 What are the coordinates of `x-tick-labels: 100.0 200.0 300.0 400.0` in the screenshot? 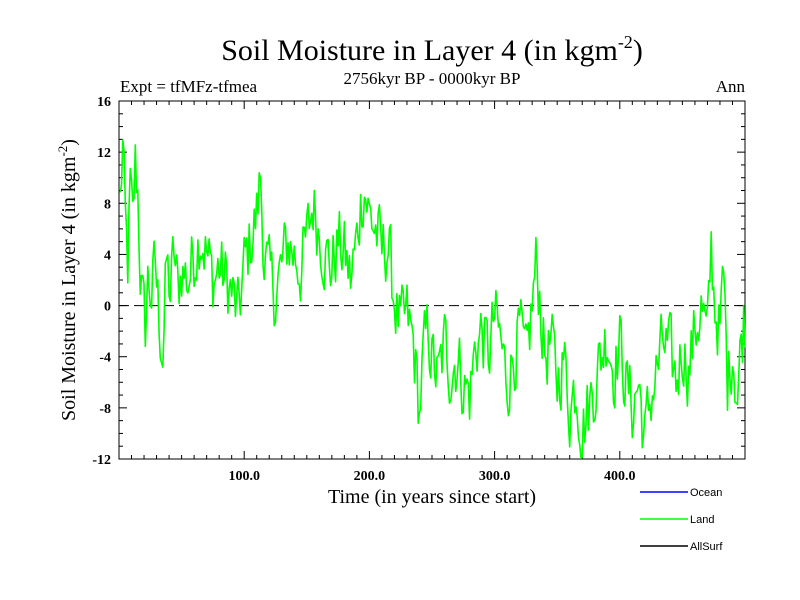 It's located at (431, 476).